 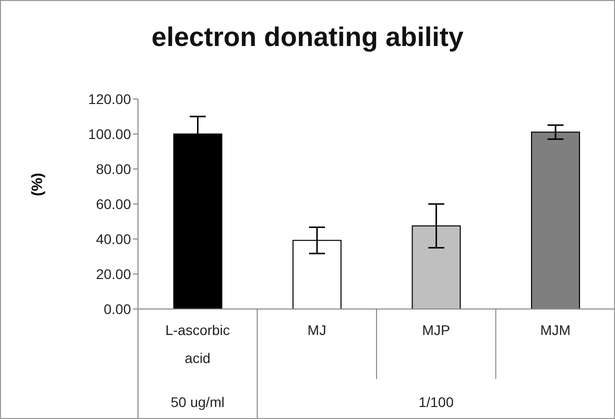 I want to click on y-axis-title: (%), so click(x=37, y=184).